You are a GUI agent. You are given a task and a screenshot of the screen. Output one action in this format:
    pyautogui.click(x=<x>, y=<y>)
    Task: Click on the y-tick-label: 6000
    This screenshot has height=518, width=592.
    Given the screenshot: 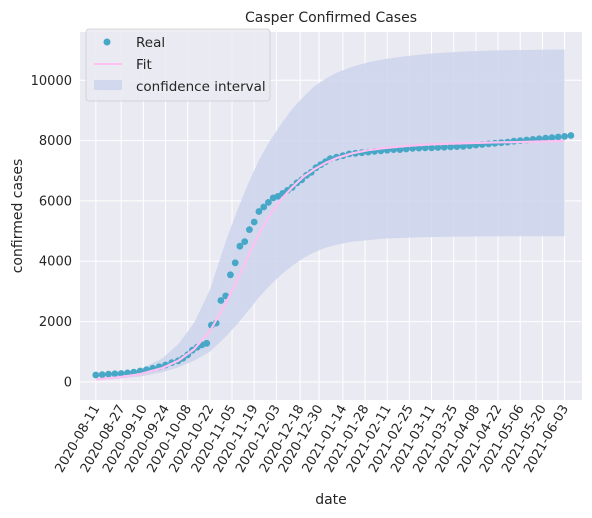 What is the action you would take?
    pyautogui.click(x=55, y=201)
    